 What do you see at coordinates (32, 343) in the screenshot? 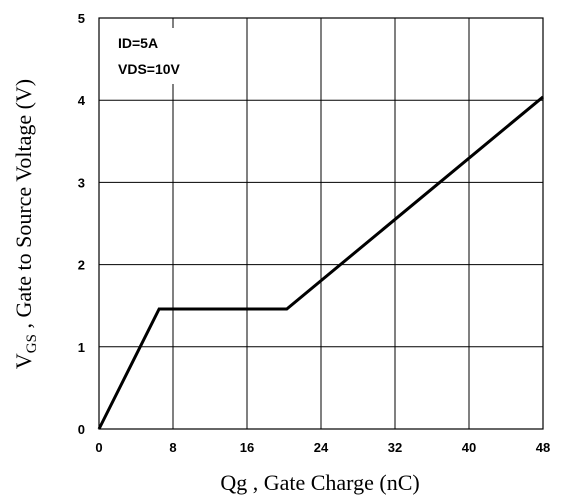
I see `y-axis-title-subscript: GS` at bounding box center [32, 343].